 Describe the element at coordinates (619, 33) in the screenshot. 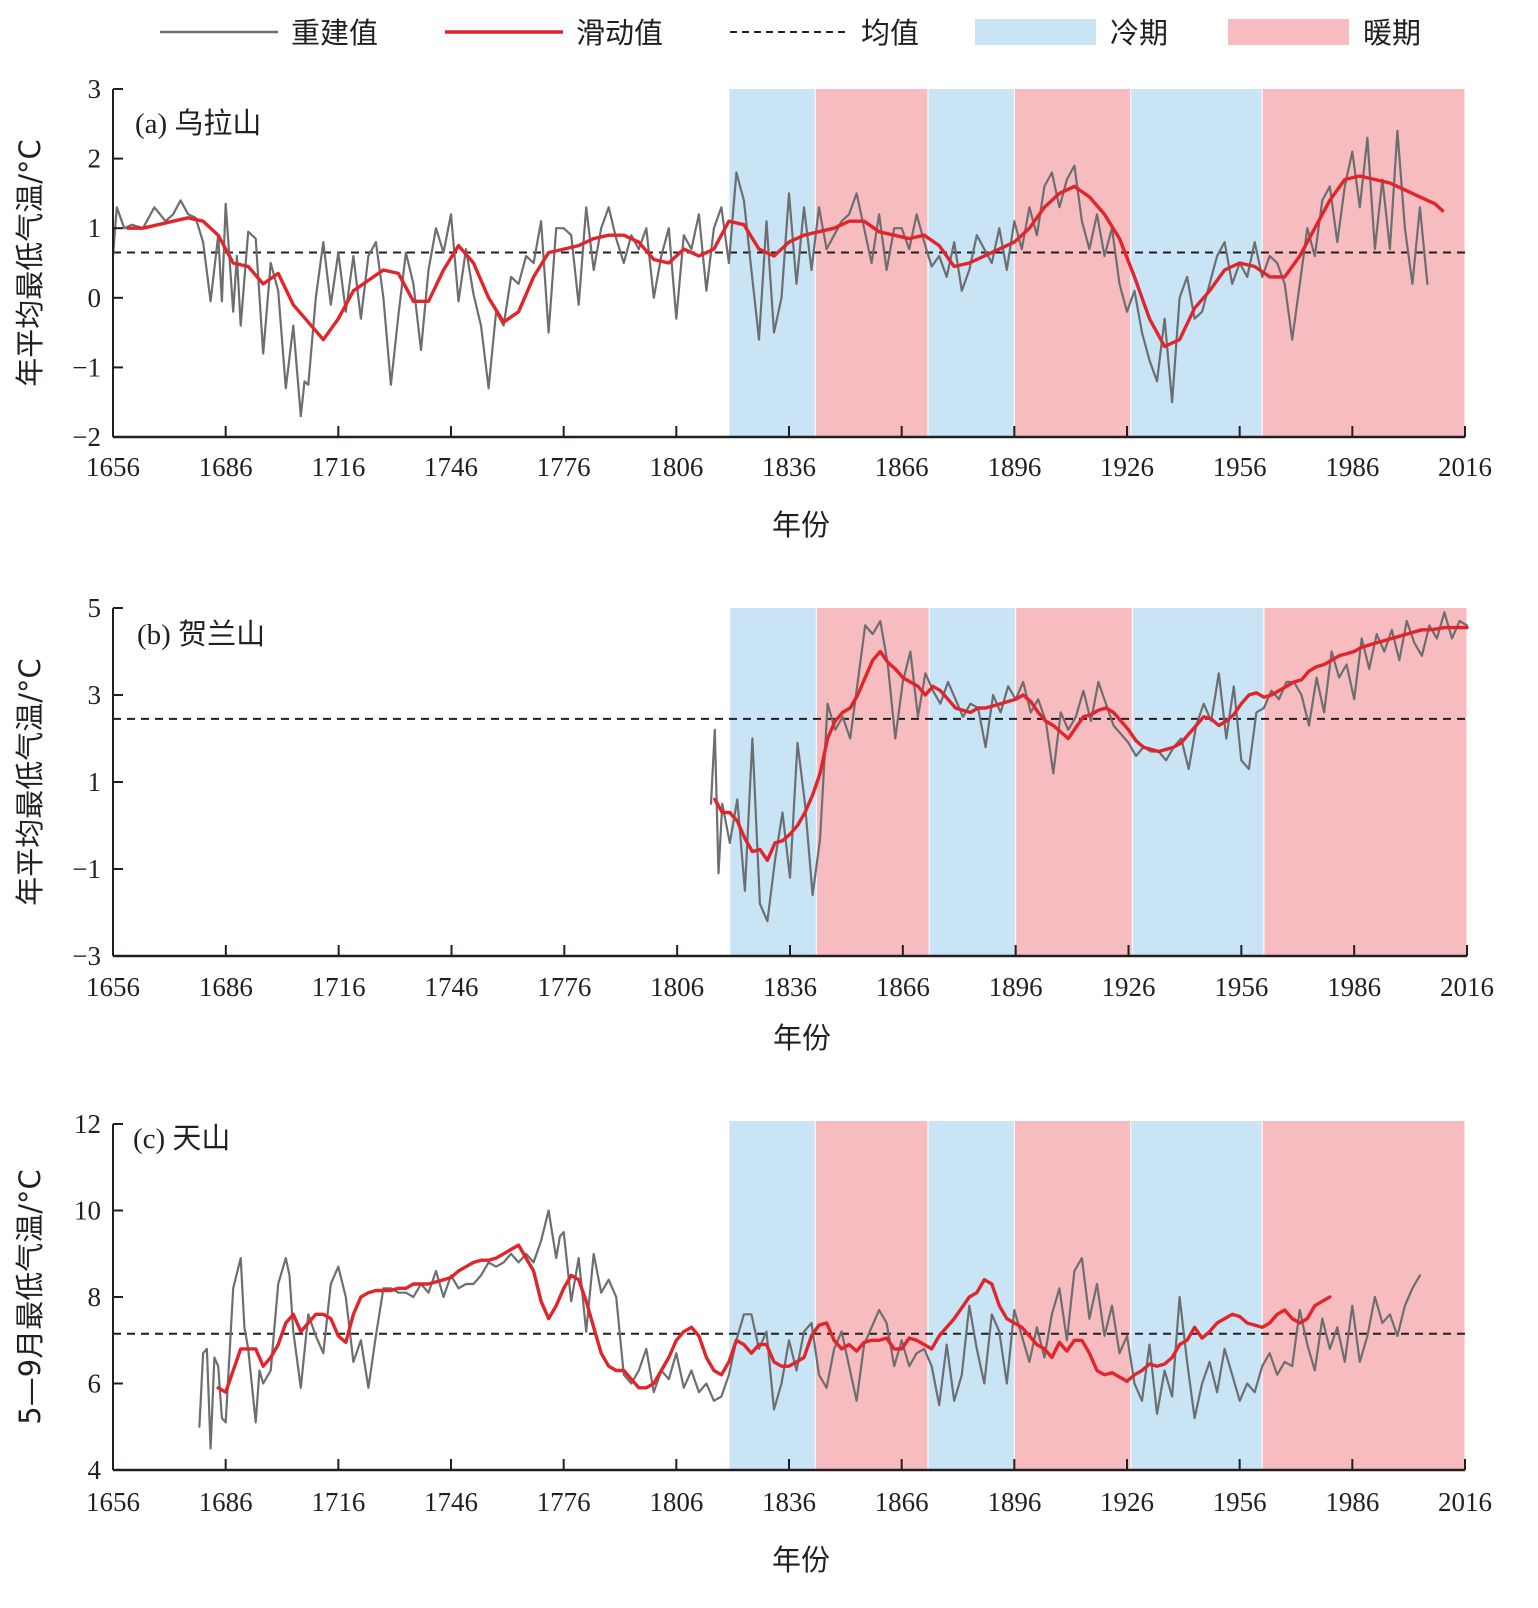

I see `legend-label: 滑动值` at that location.